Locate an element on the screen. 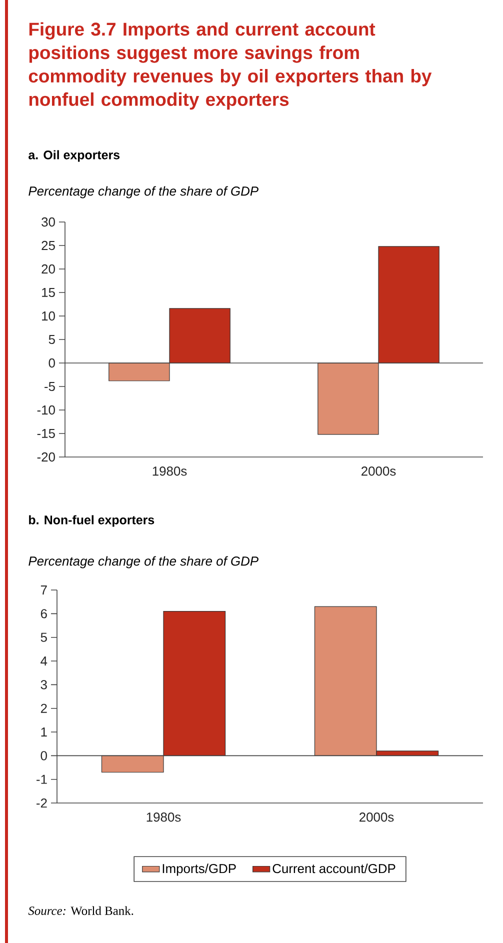  y-tick-label: 4 is located at coordinates (44, 661).